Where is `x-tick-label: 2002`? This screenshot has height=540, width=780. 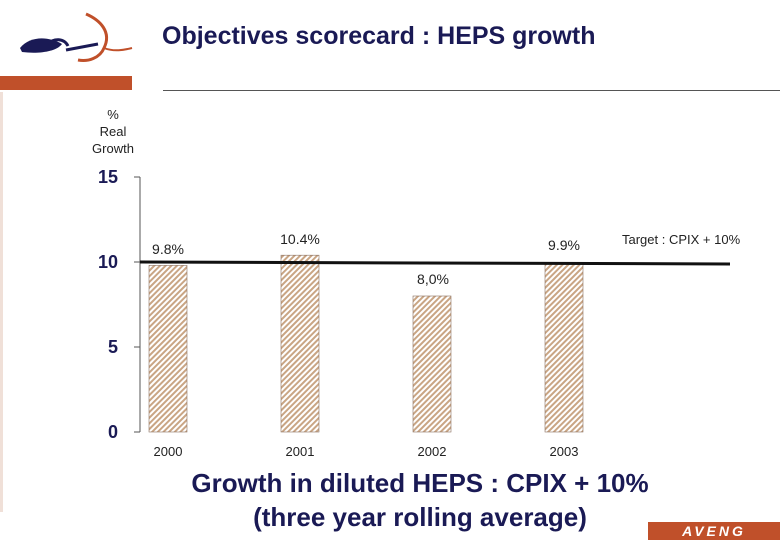 x-tick-label: 2002 is located at coordinates (432, 451).